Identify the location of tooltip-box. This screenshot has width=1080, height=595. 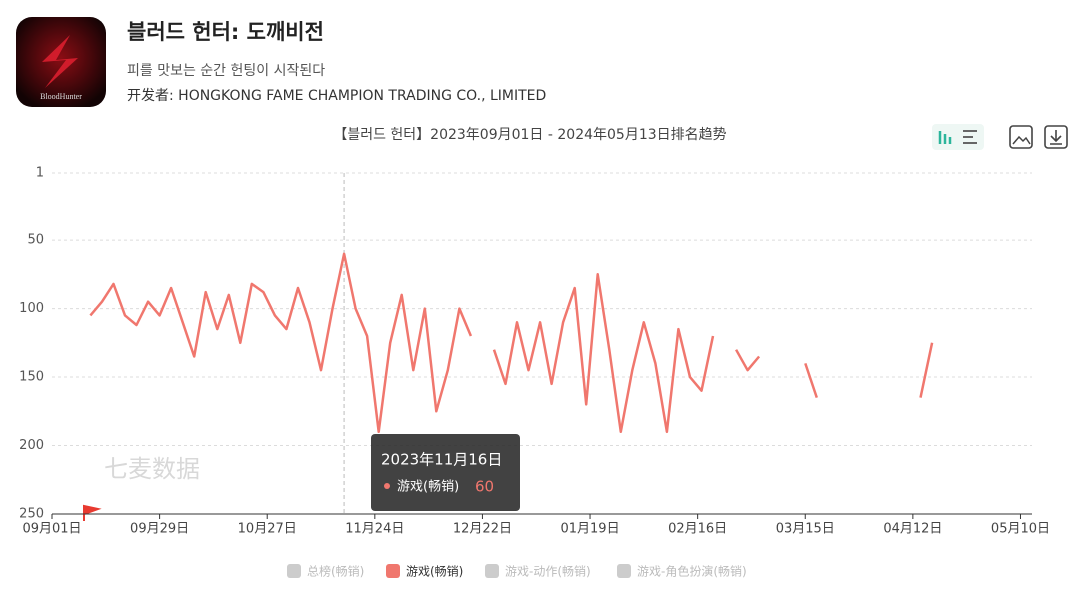
(445, 472).